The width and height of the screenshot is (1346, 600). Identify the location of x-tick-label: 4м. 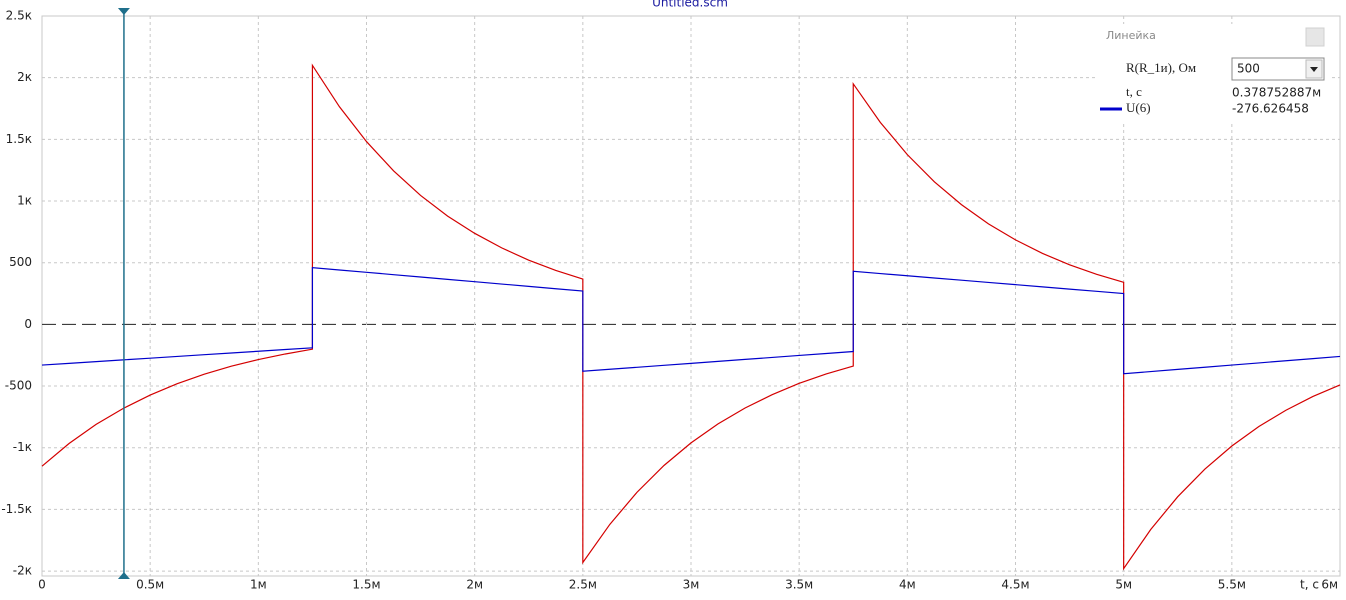
(907, 585).